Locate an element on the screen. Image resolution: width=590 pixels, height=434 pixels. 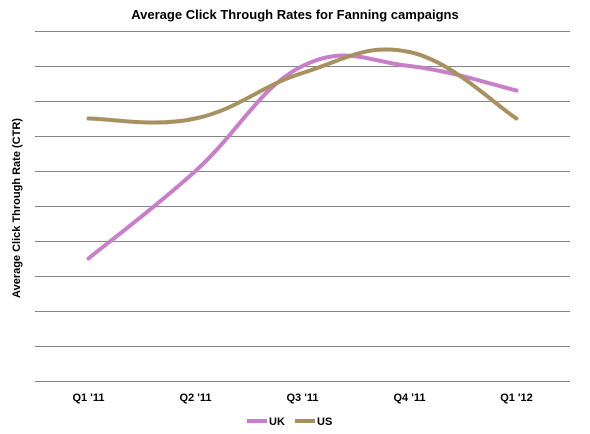
y-axis-label: Average Click Through Rate (CTR) is located at coordinates (17, 208).